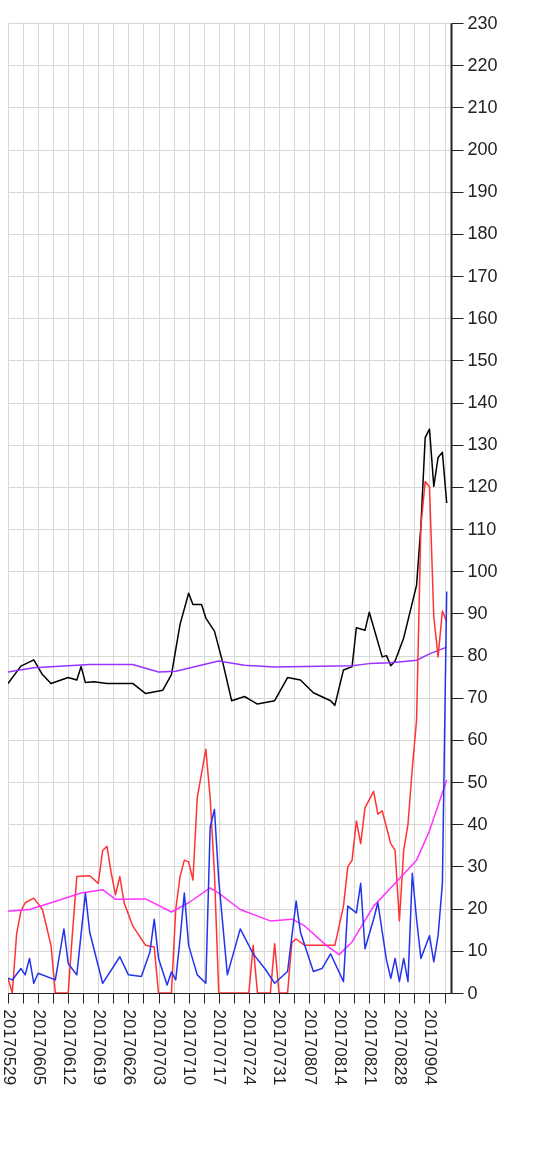 The width and height of the screenshot is (542, 1166). Describe the element at coordinates (477, 739) in the screenshot. I see `y-tick-label: 60` at that location.